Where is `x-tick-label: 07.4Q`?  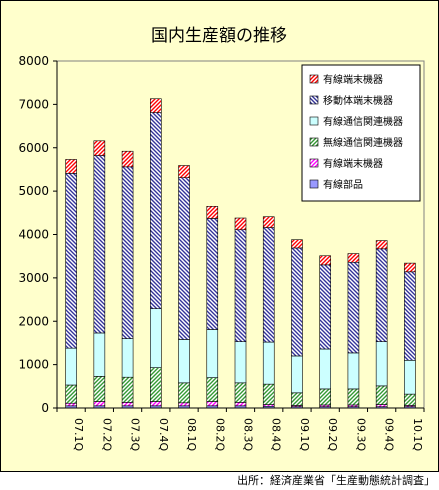
x-tick-label: 07.4Q is located at coordinates (163, 434).